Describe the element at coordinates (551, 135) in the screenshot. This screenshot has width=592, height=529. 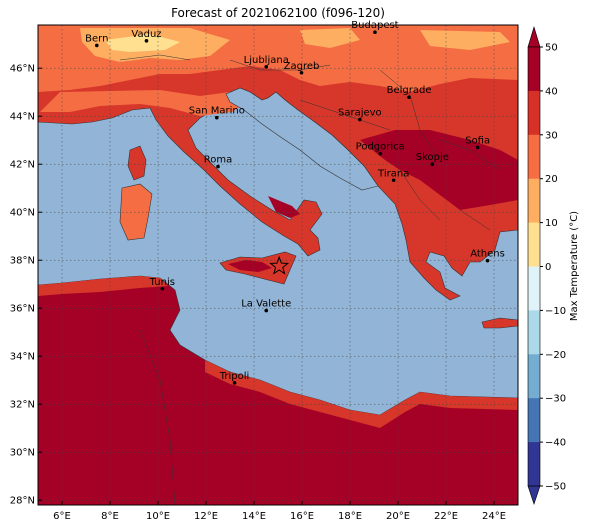
I see `colorbar-tick-label: 30` at that location.